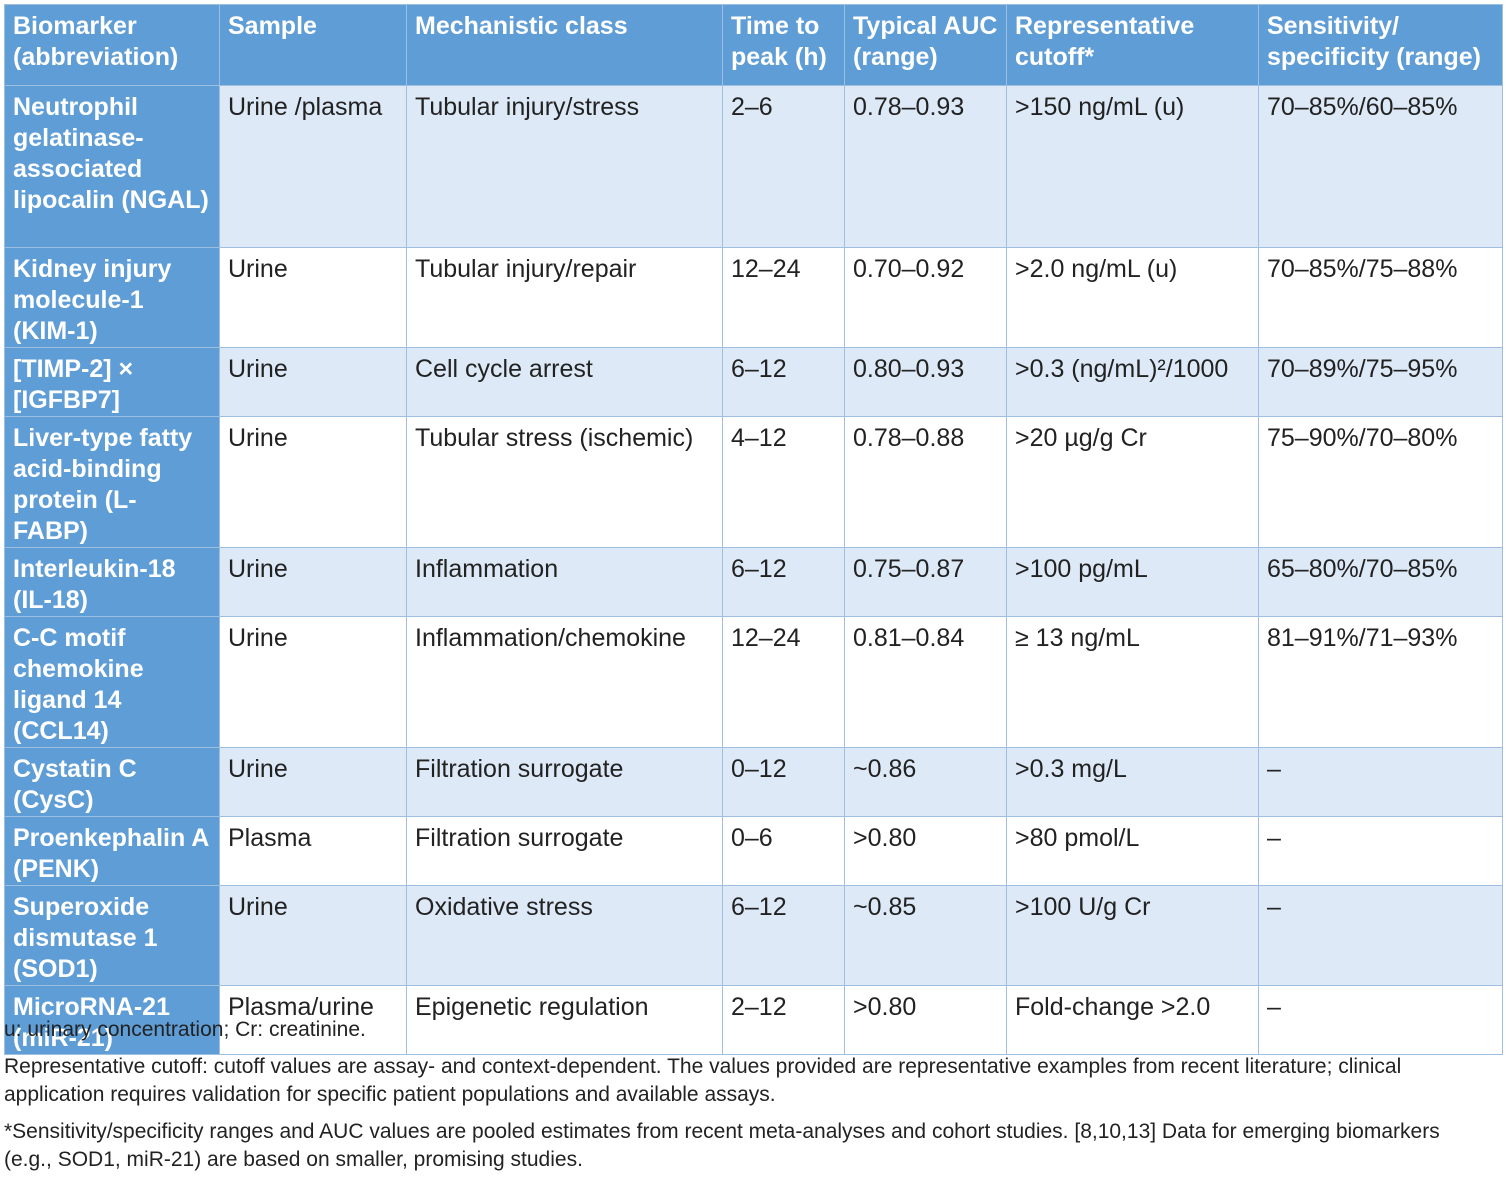 The width and height of the screenshot is (1510, 1188). I want to click on table-cell: 65–80%/70–85%, so click(1380, 582).